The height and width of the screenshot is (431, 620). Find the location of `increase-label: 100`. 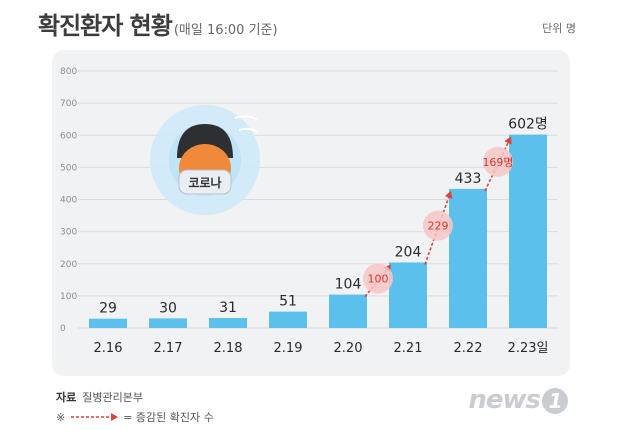

increase-label: 100 is located at coordinates (378, 279).